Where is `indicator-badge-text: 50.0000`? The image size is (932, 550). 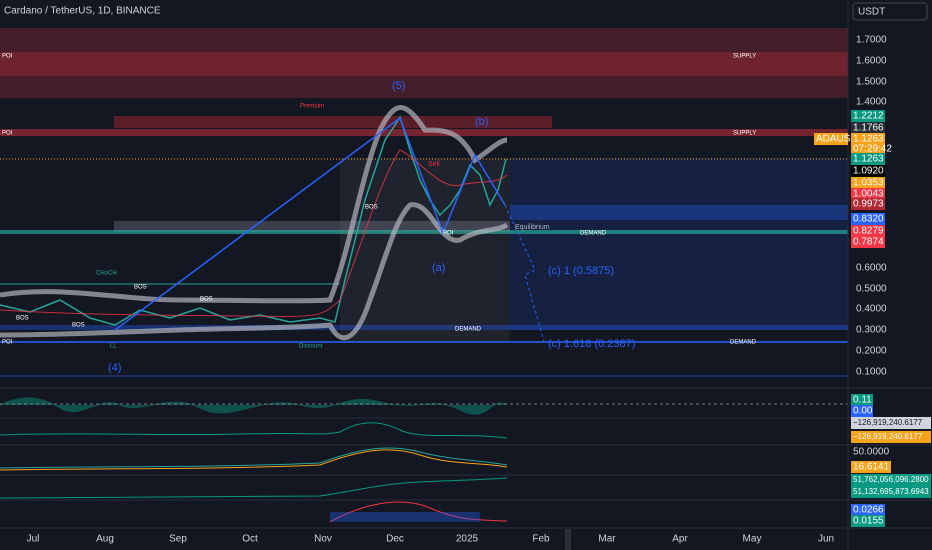 indicator-badge-text: 50.0000 is located at coordinates (871, 452).